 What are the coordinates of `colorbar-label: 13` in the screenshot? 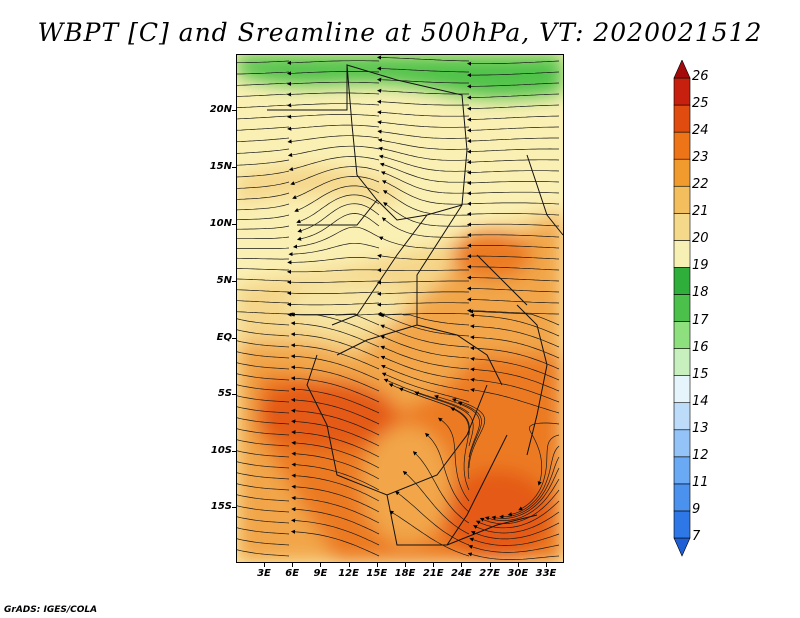 It's located at (700, 428).